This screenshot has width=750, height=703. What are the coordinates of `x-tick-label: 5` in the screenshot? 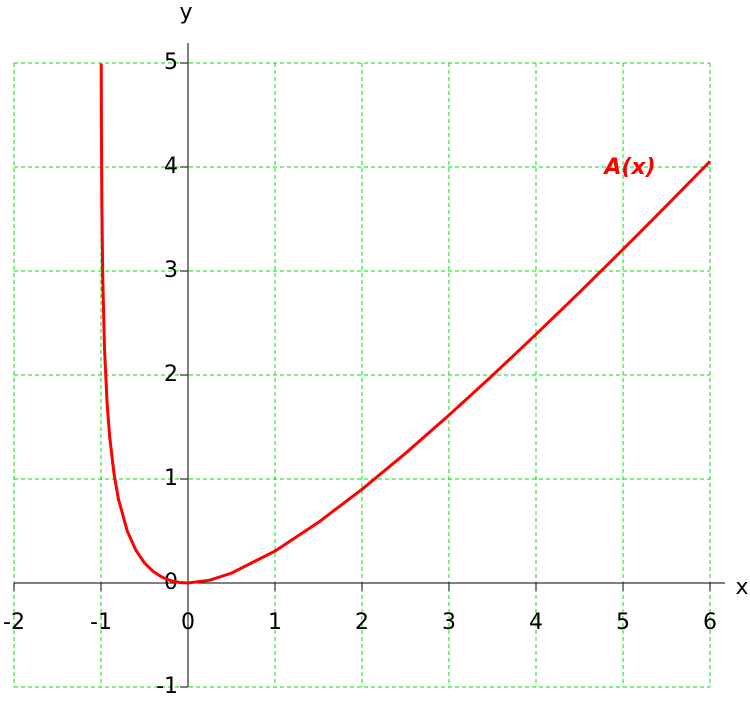 It's located at (623, 622).